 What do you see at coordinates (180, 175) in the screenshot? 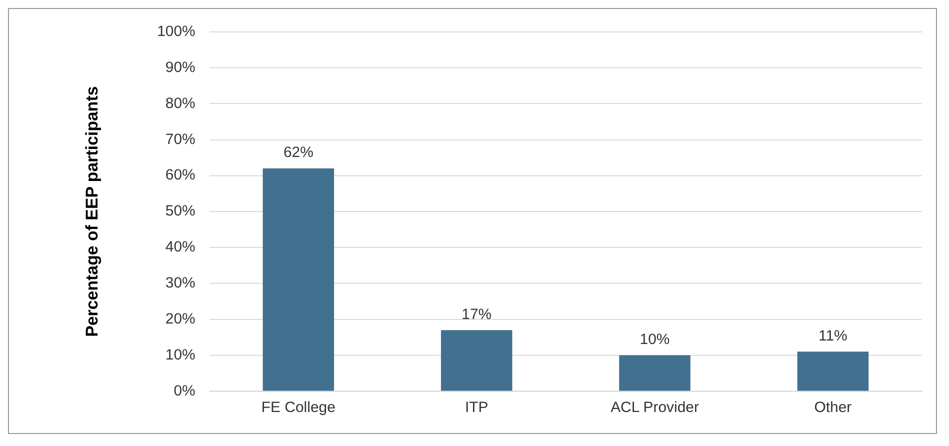
I see `y-tick-label: 60%` at bounding box center [180, 175].